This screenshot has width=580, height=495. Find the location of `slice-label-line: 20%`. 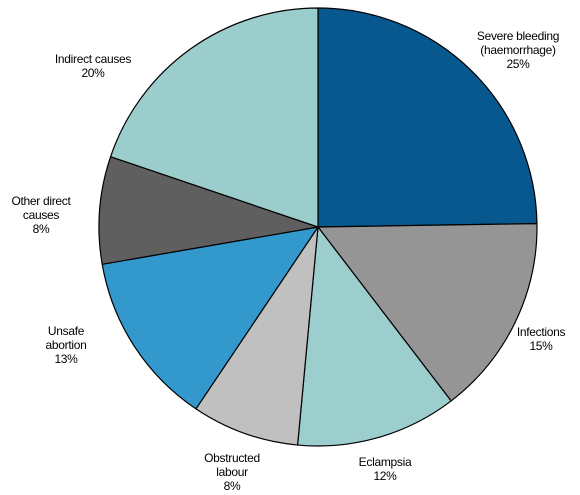

slice-label-line: 20% is located at coordinates (93, 73).